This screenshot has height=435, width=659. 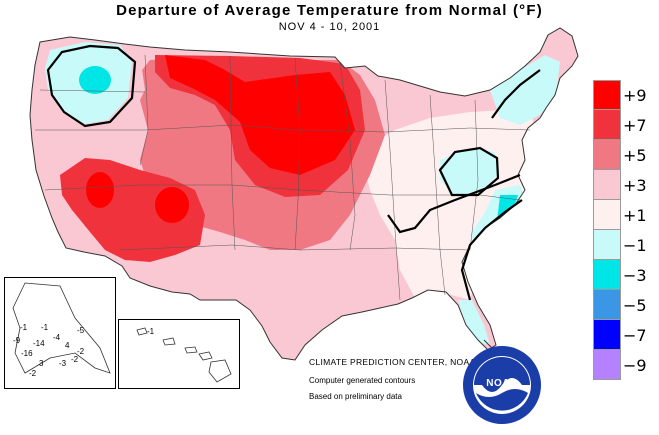 What do you see at coordinates (502, 400) in the screenshot?
I see `noaa-wave-icon` at bounding box center [502, 400].